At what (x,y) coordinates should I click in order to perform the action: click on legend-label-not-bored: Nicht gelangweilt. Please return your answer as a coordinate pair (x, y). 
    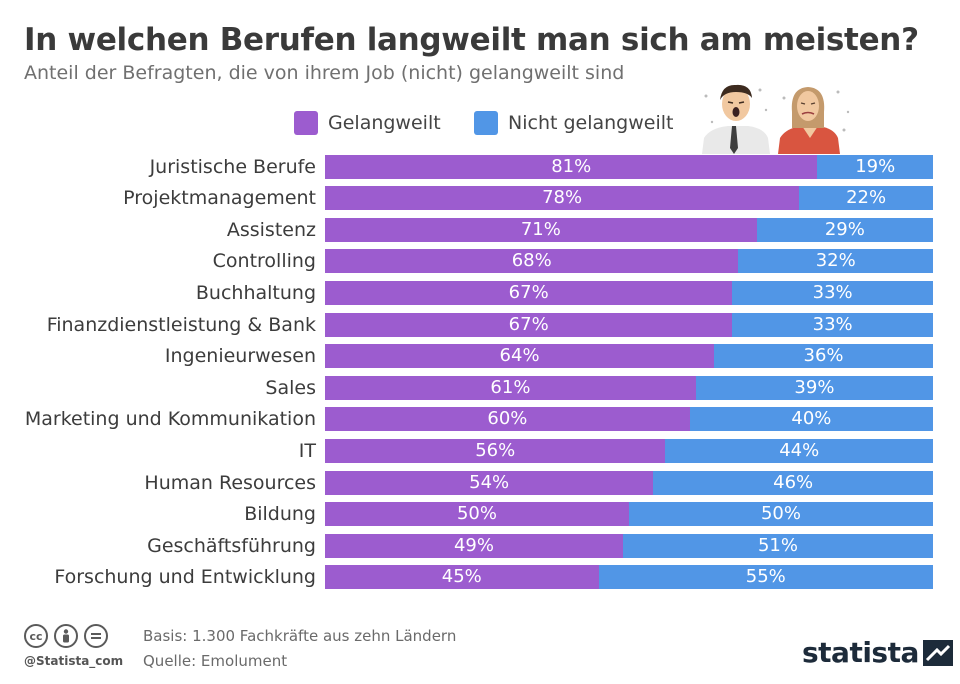
    Looking at the image, I should click on (591, 123).